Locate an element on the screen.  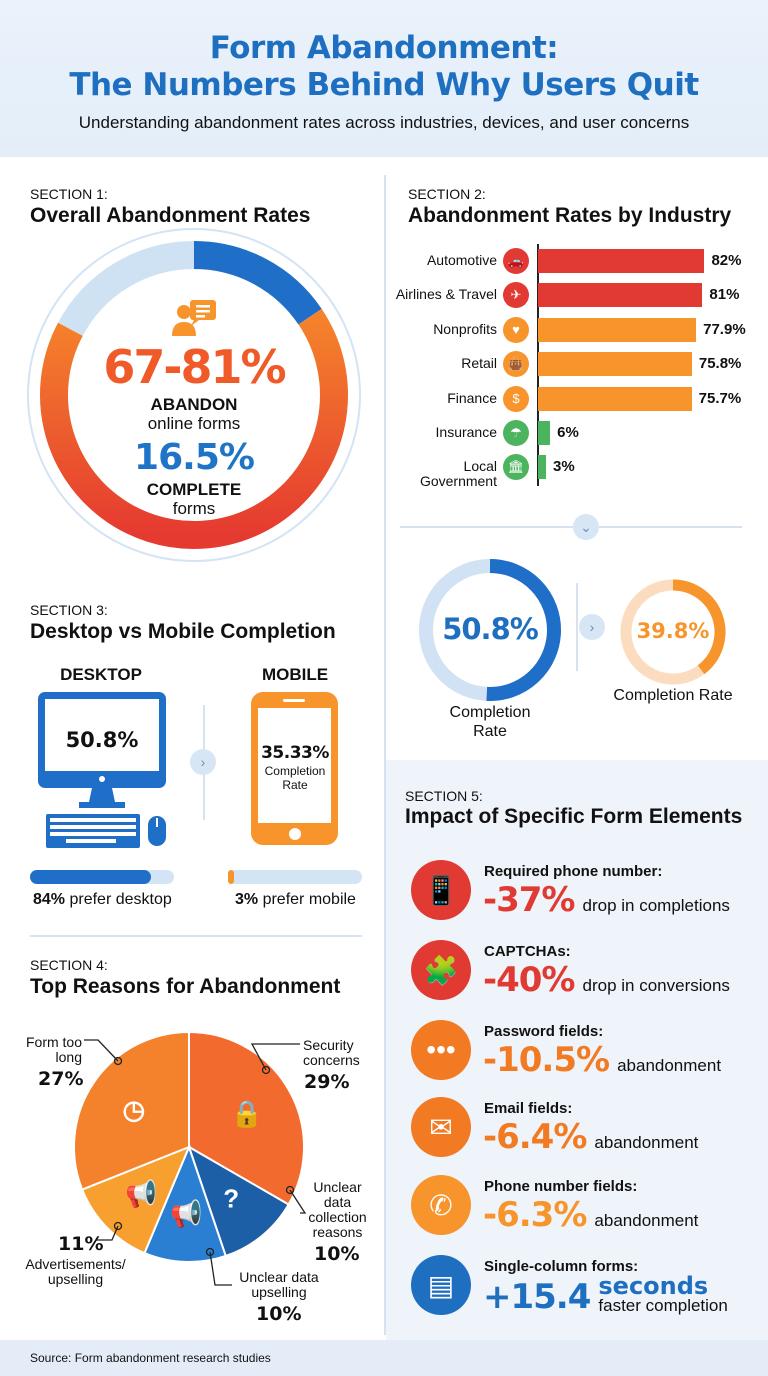
form-element-suffix: drop in conversions is located at coordinates (656, 985).